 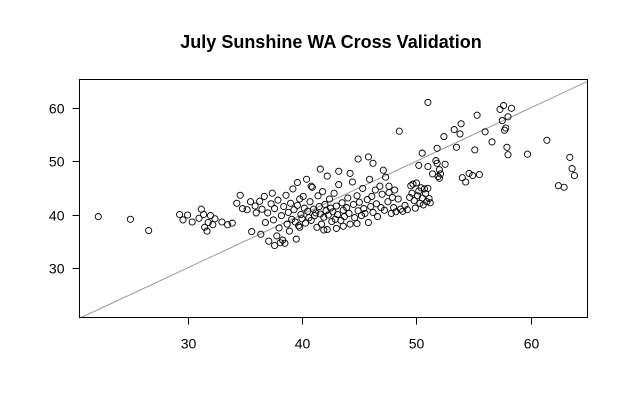 What do you see at coordinates (57, 269) in the screenshot?
I see `y-tick-label: 30` at bounding box center [57, 269].